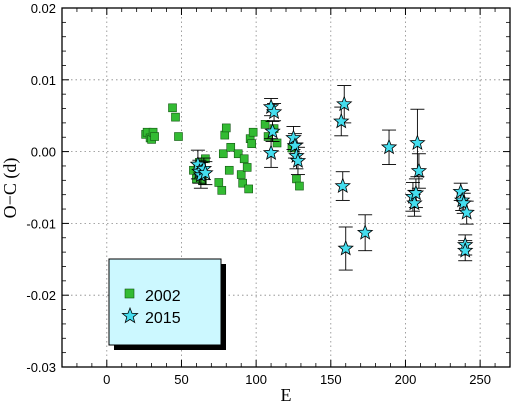  I want to click on x-tick-label: 150, so click(331, 379).